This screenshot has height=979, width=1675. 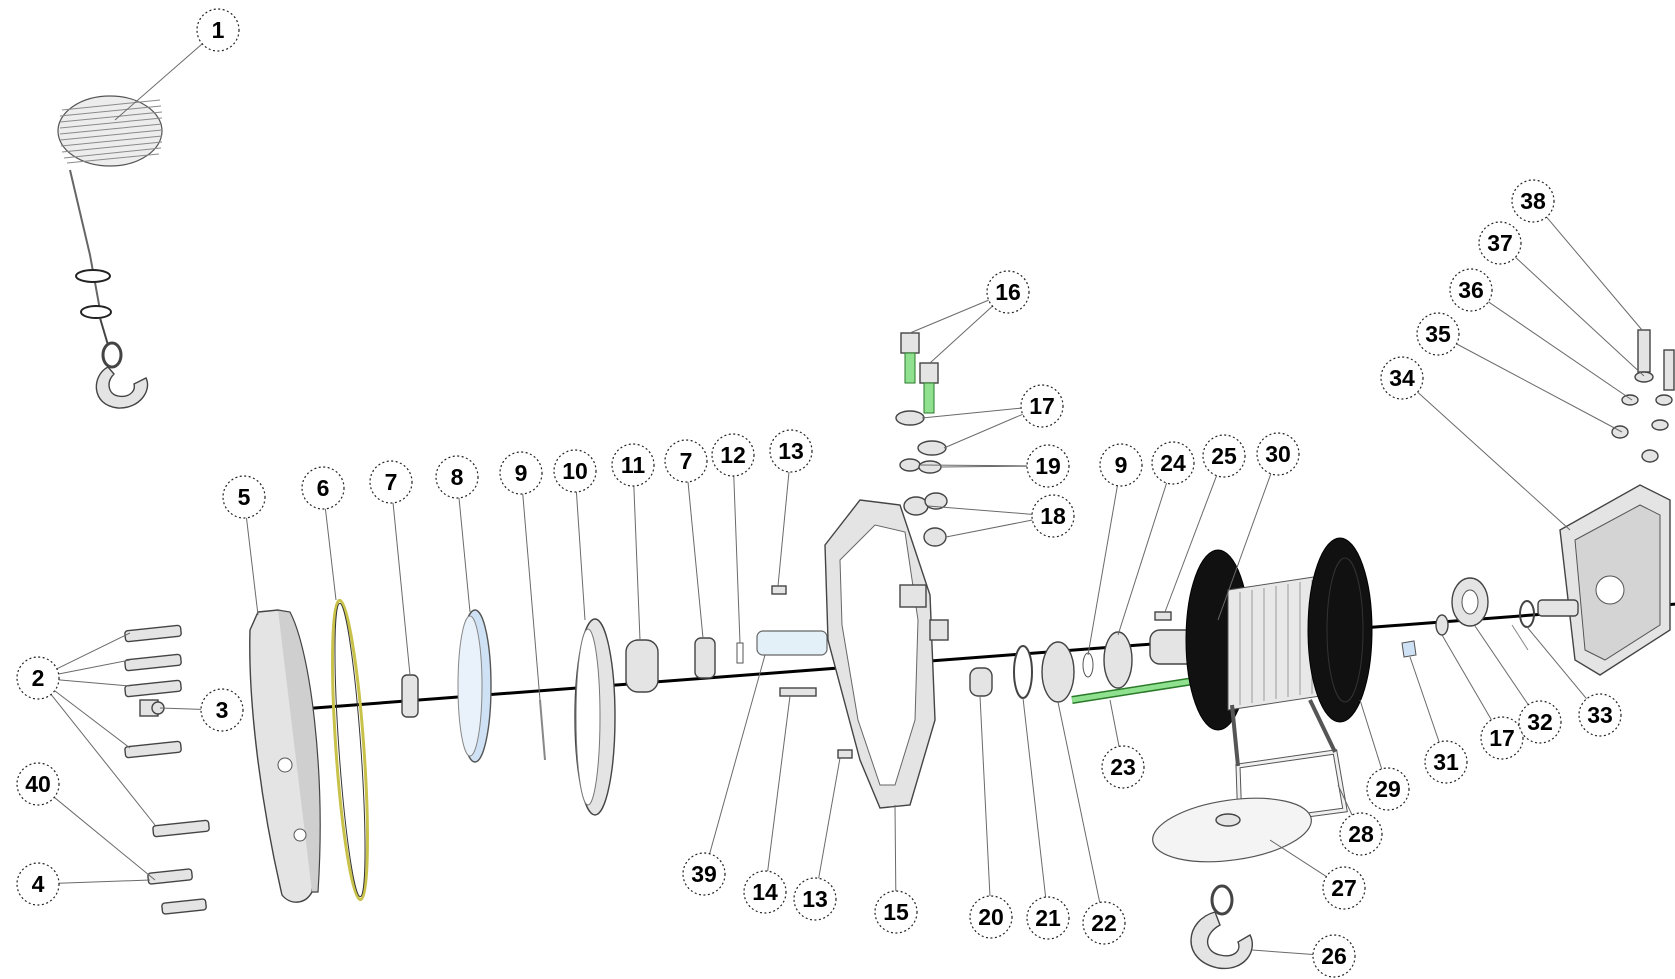 I want to click on callout-c39: 39, so click(x=724, y=775).